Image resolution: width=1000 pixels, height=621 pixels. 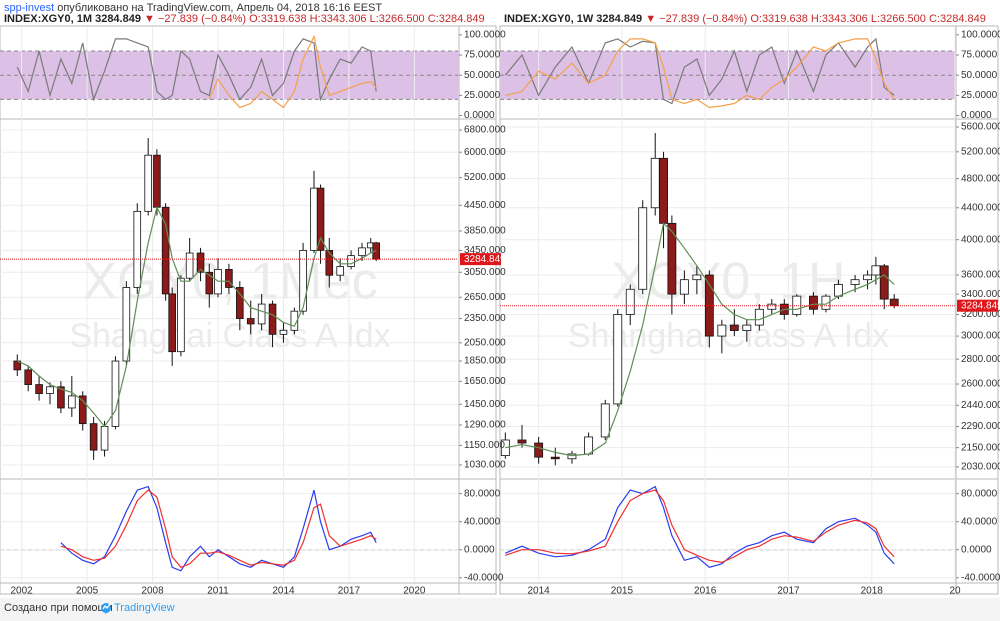 What do you see at coordinates (485, 342) in the screenshot?
I see `y-tick-label: 2050.000` at bounding box center [485, 342].